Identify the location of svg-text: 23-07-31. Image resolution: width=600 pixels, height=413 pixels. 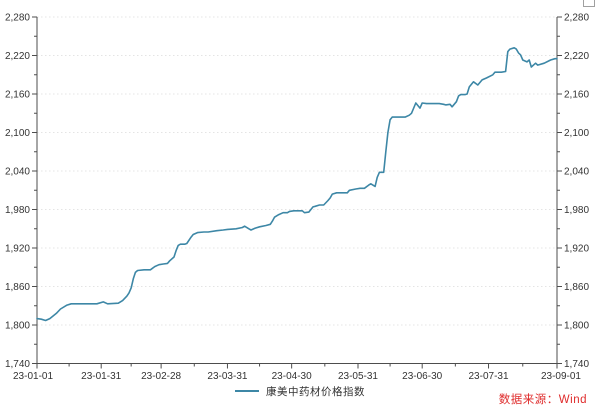
(489, 376).